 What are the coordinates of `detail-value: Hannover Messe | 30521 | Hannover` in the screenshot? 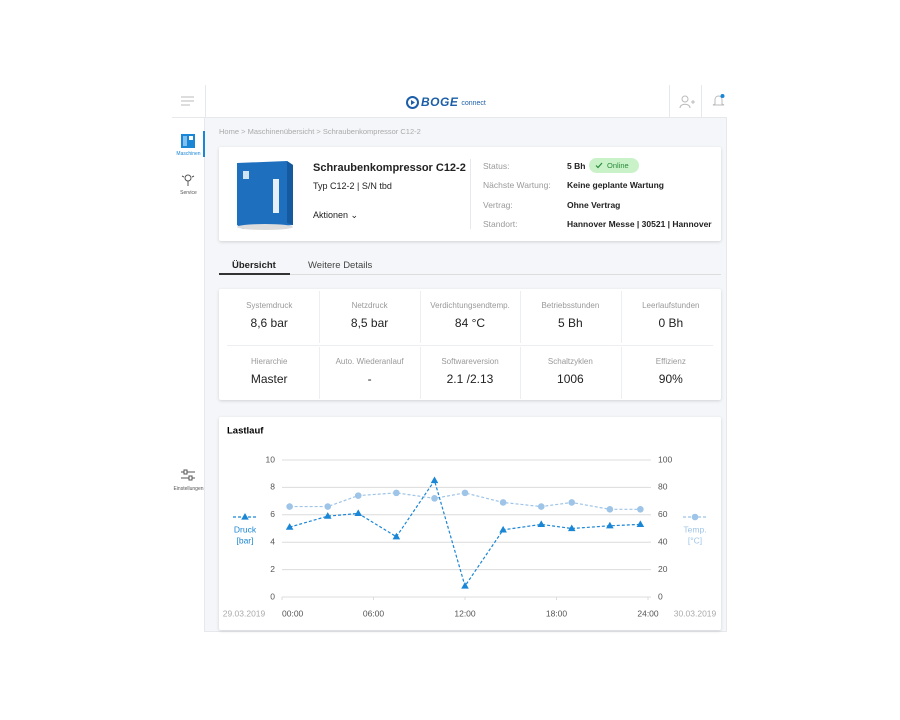 It's located at (639, 223).